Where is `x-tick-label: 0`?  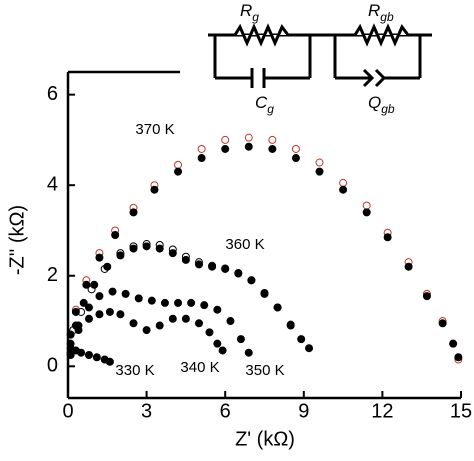
x-tick-label: 0 is located at coordinates (67, 411).